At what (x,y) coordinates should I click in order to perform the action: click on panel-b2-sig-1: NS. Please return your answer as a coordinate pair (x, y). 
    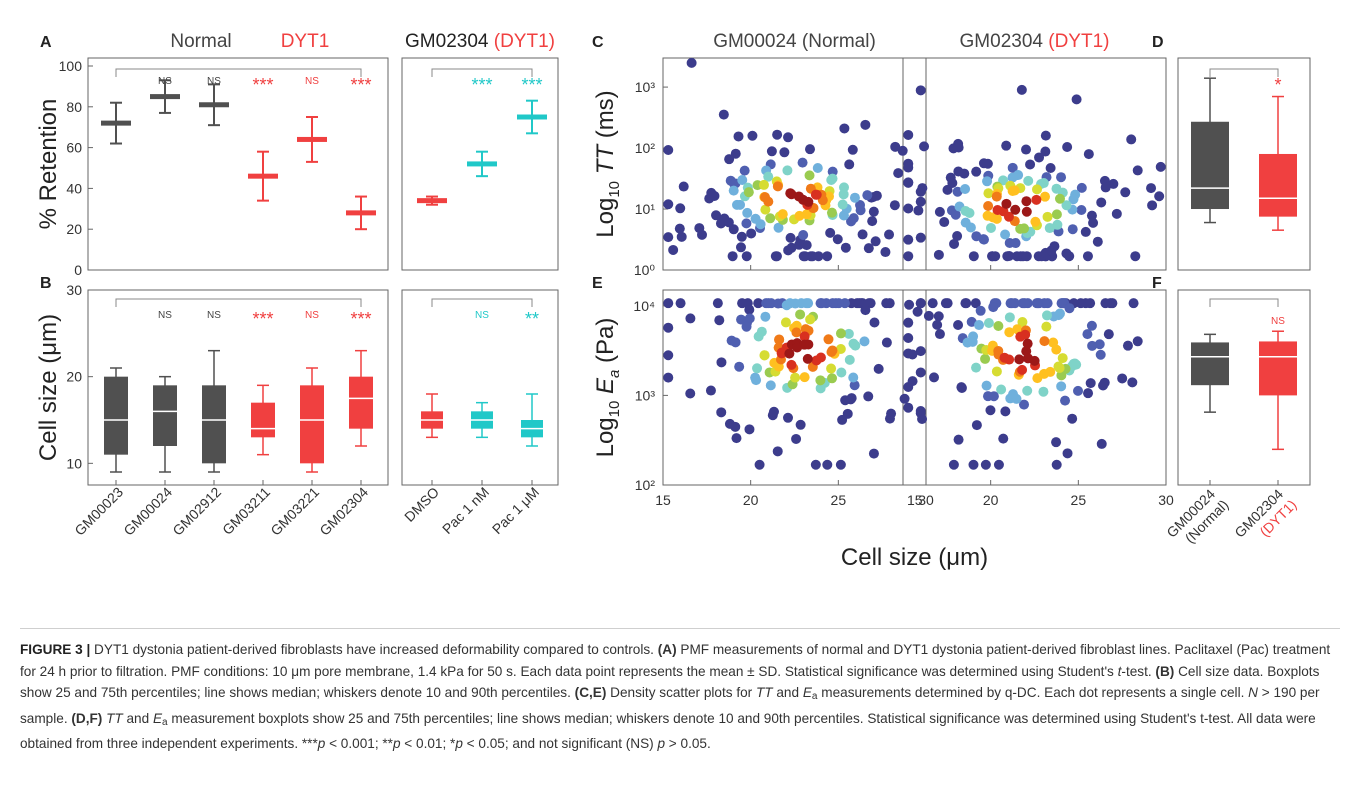
    Looking at the image, I should click on (482, 315).